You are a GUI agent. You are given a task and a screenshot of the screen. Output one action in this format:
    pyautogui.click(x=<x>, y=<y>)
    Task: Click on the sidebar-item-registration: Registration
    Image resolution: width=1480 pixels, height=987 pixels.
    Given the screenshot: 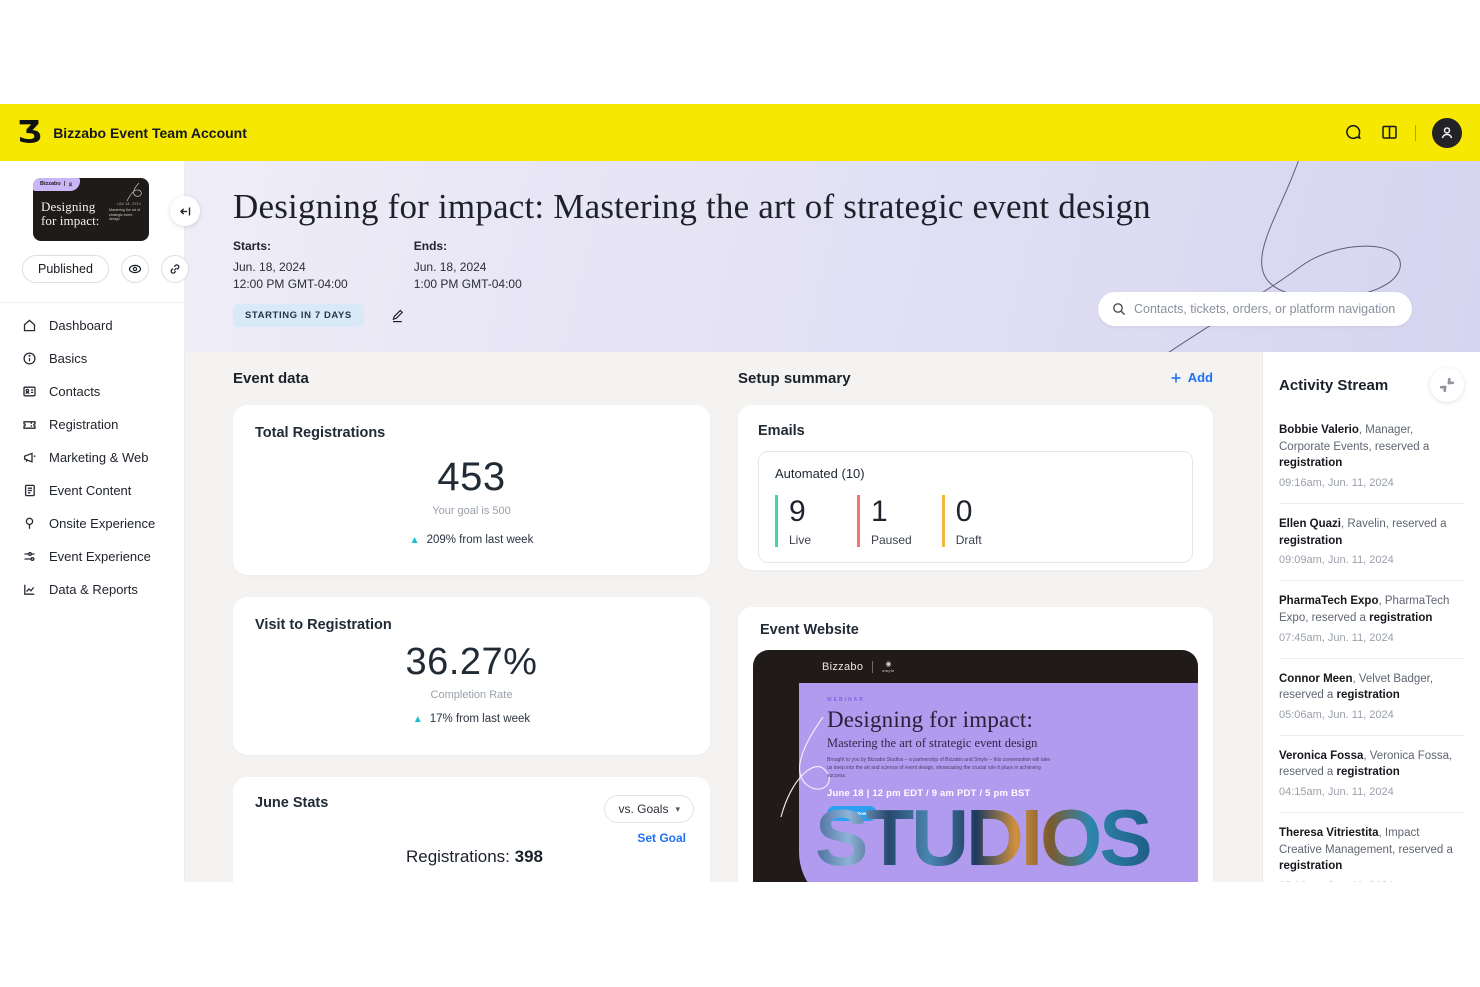 What is the action you would take?
    pyautogui.click(x=92, y=424)
    